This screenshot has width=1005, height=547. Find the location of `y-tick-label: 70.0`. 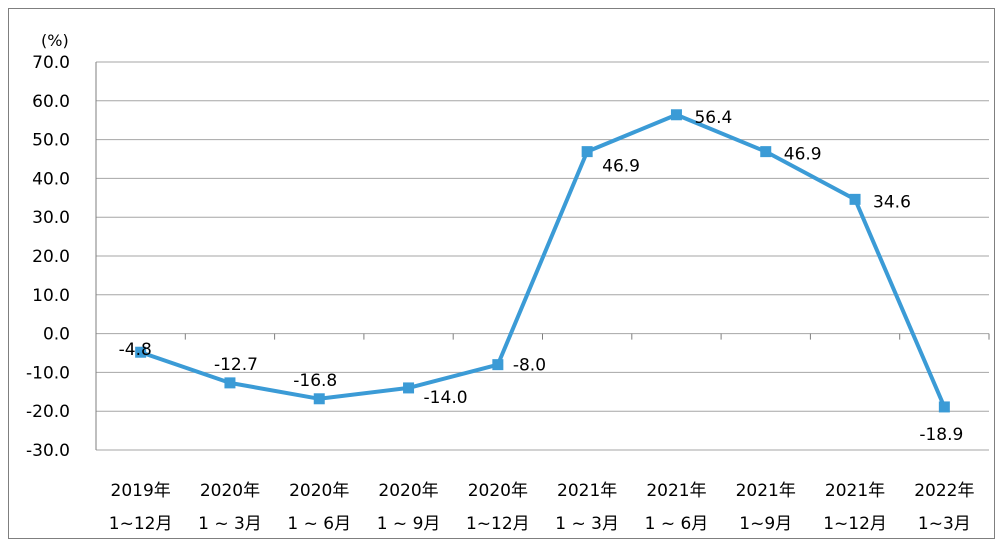

y-tick-label: 70.0 is located at coordinates (51, 63).